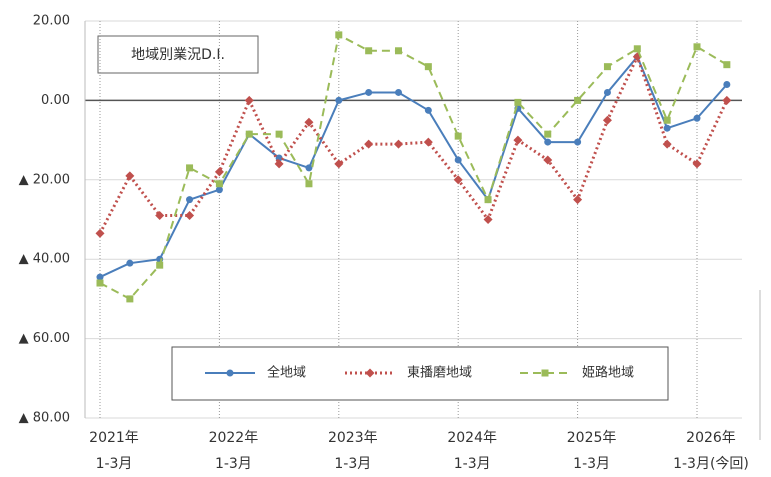 The image size is (771, 477). What do you see at coordinates (711, 451) in the screenshot?
I see `x-tick-label: 2026年 1-3月(今回)` at bounding box center [711, 451].